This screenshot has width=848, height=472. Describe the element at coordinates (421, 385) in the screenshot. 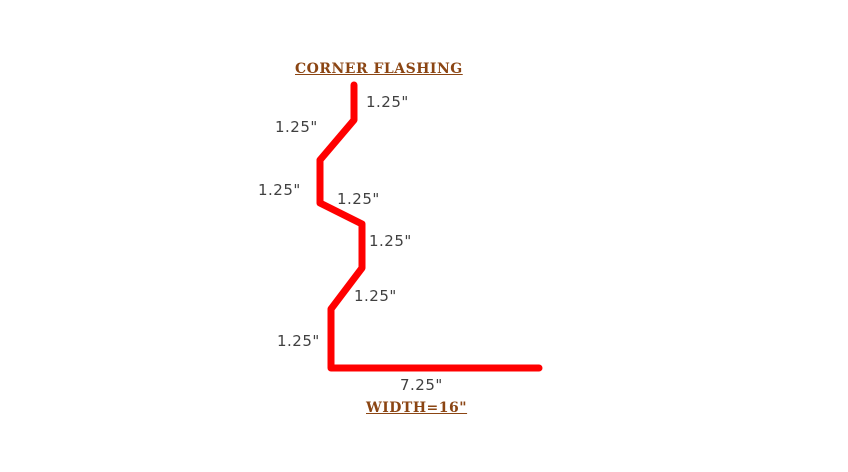

I see `dimension-label: 7.25"` at that location.